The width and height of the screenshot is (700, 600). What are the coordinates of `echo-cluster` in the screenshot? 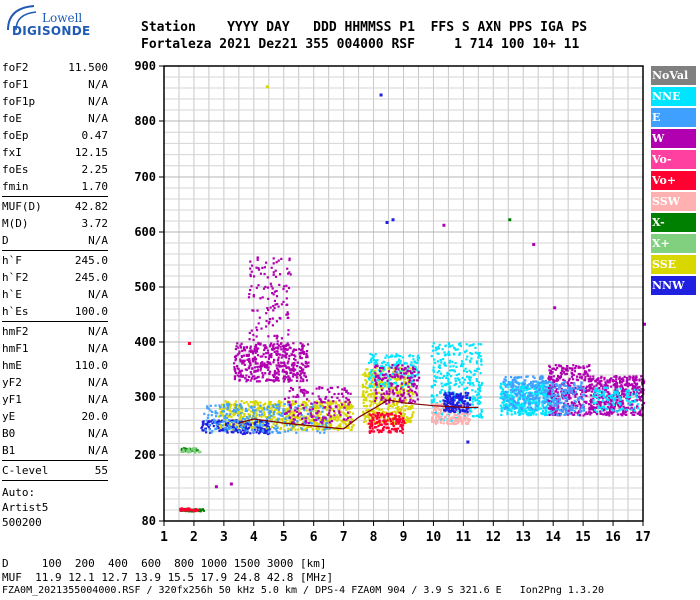 It's located at (457, 402).